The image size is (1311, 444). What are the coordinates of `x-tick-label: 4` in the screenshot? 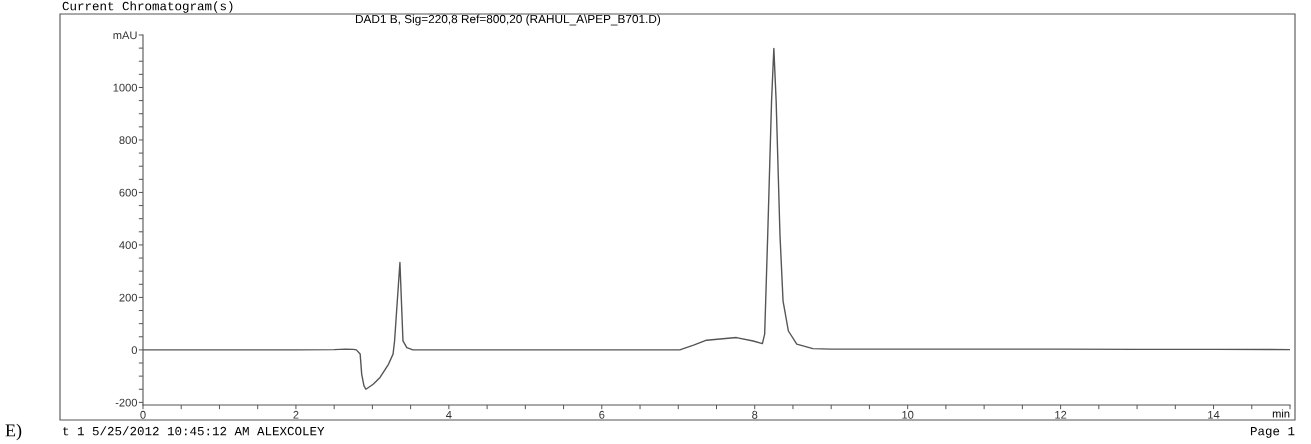 It's located at (449, 414).